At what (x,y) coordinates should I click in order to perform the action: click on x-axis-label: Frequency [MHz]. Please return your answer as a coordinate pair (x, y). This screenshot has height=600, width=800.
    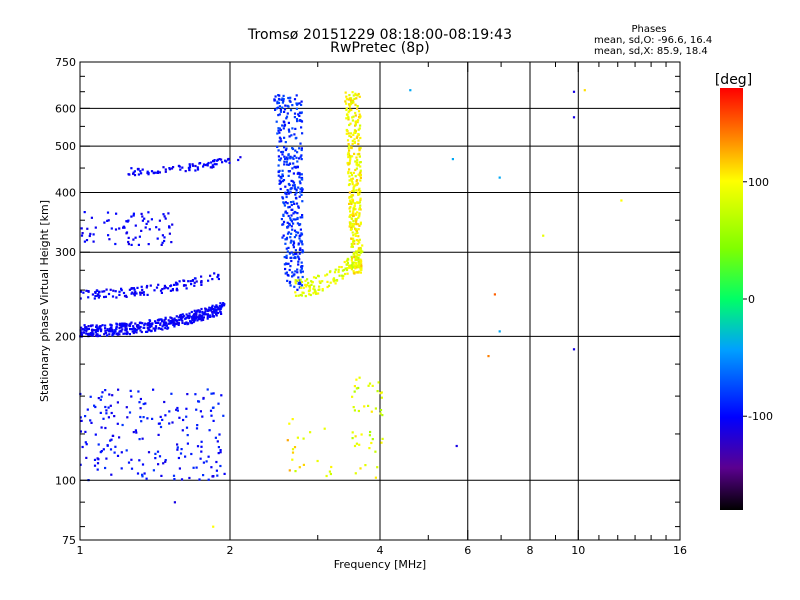
    Looking at the image, I should click on (380, 564).